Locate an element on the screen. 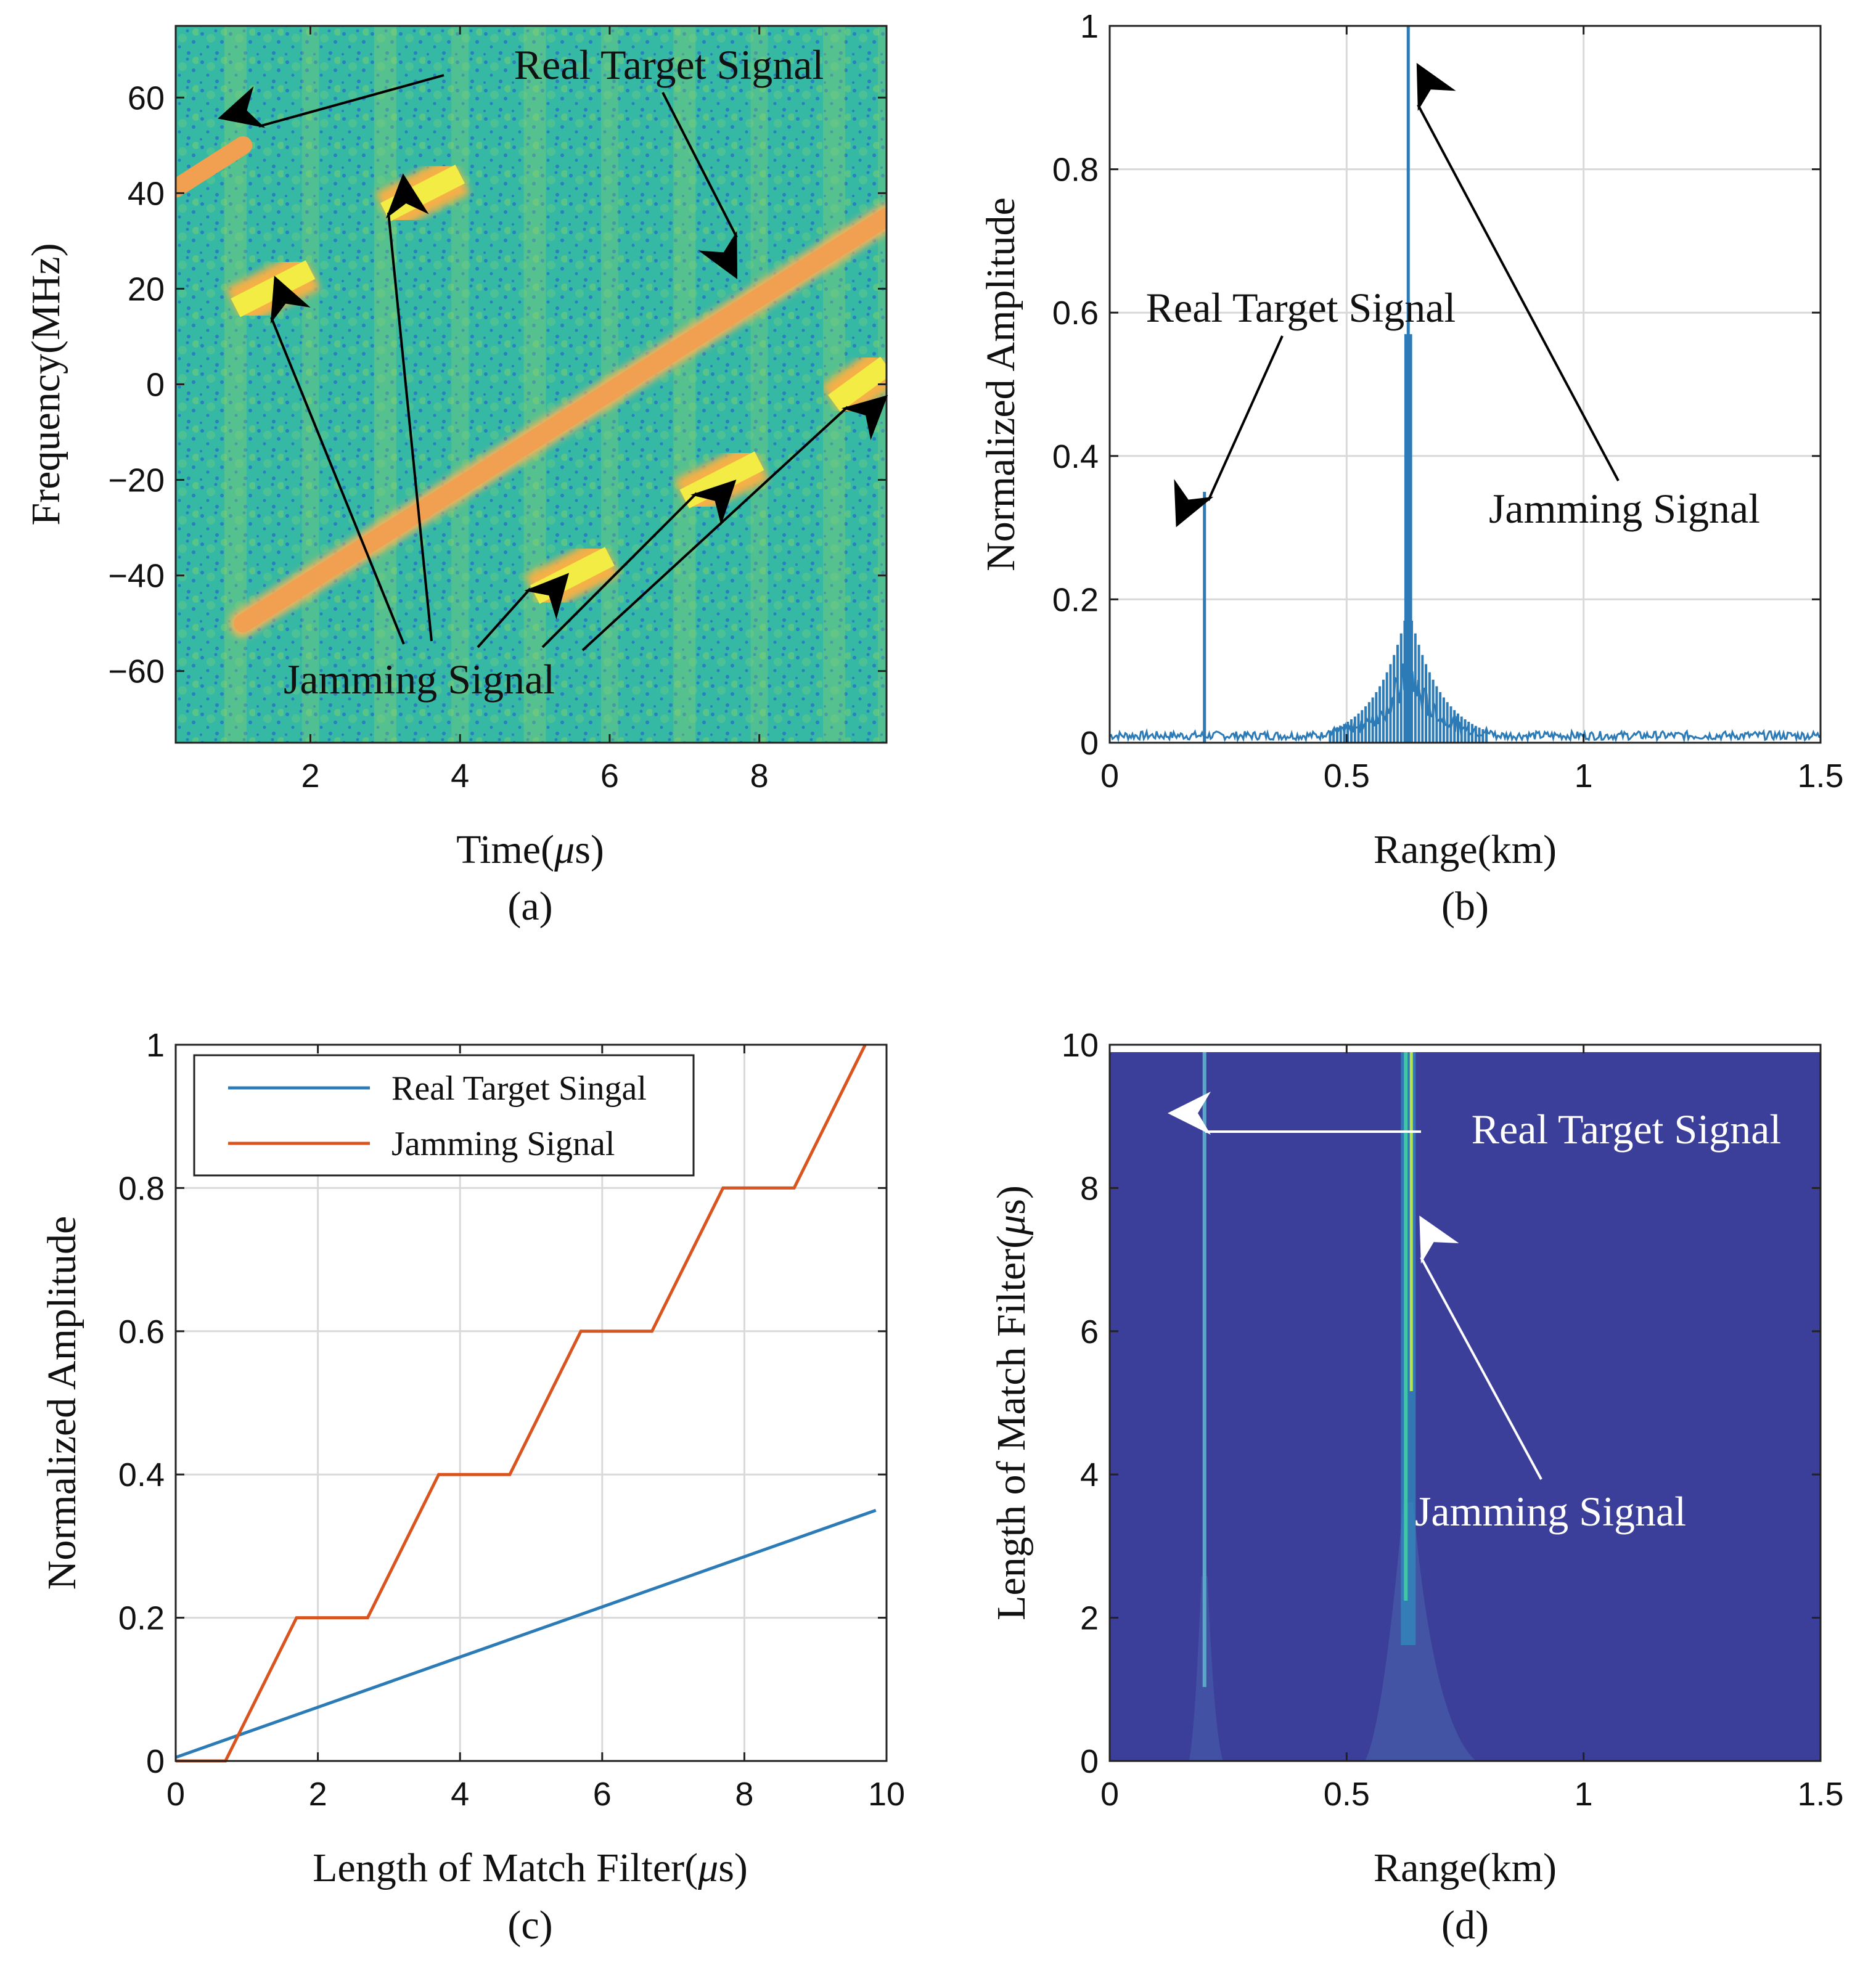  axes-background is located at coordinates (1465, 384).